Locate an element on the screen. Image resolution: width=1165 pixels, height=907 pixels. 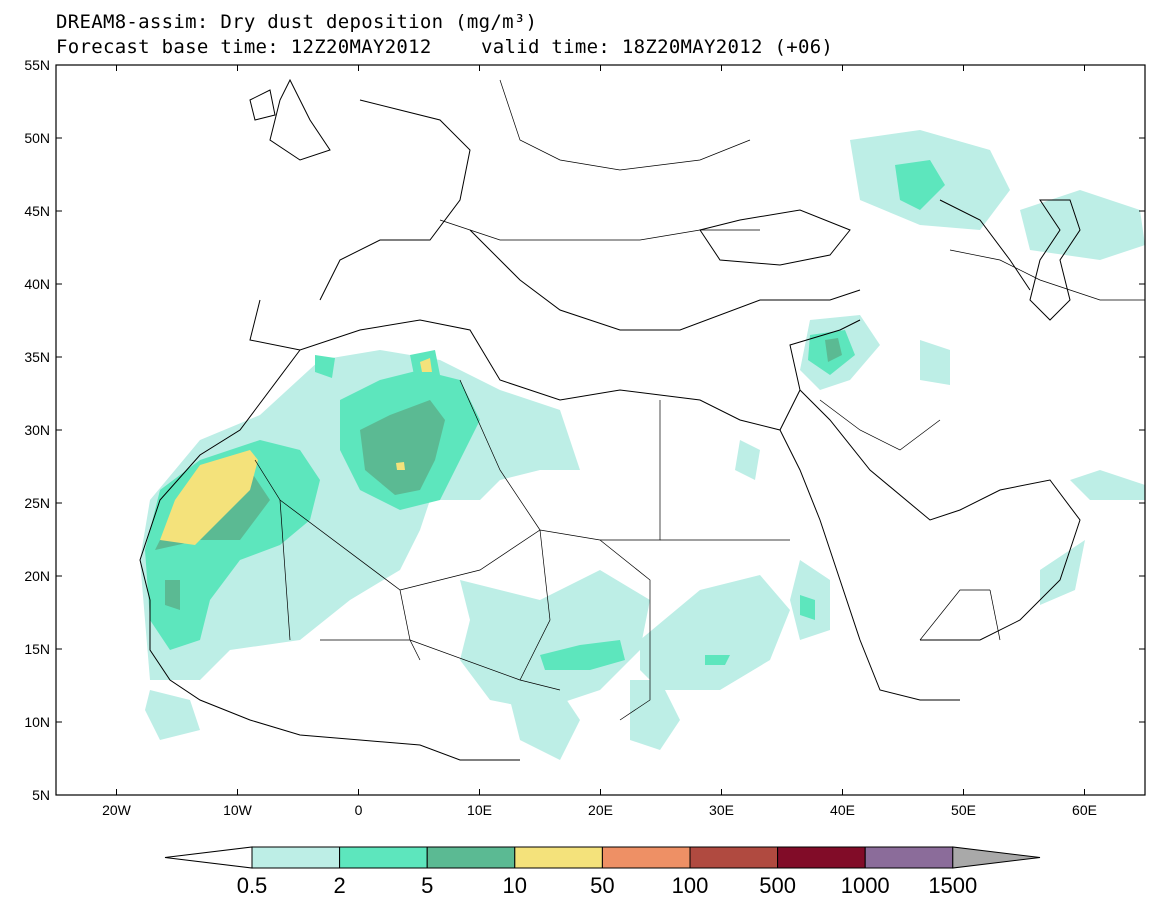
lat-label: 55N is located at coordinates (37, 65).